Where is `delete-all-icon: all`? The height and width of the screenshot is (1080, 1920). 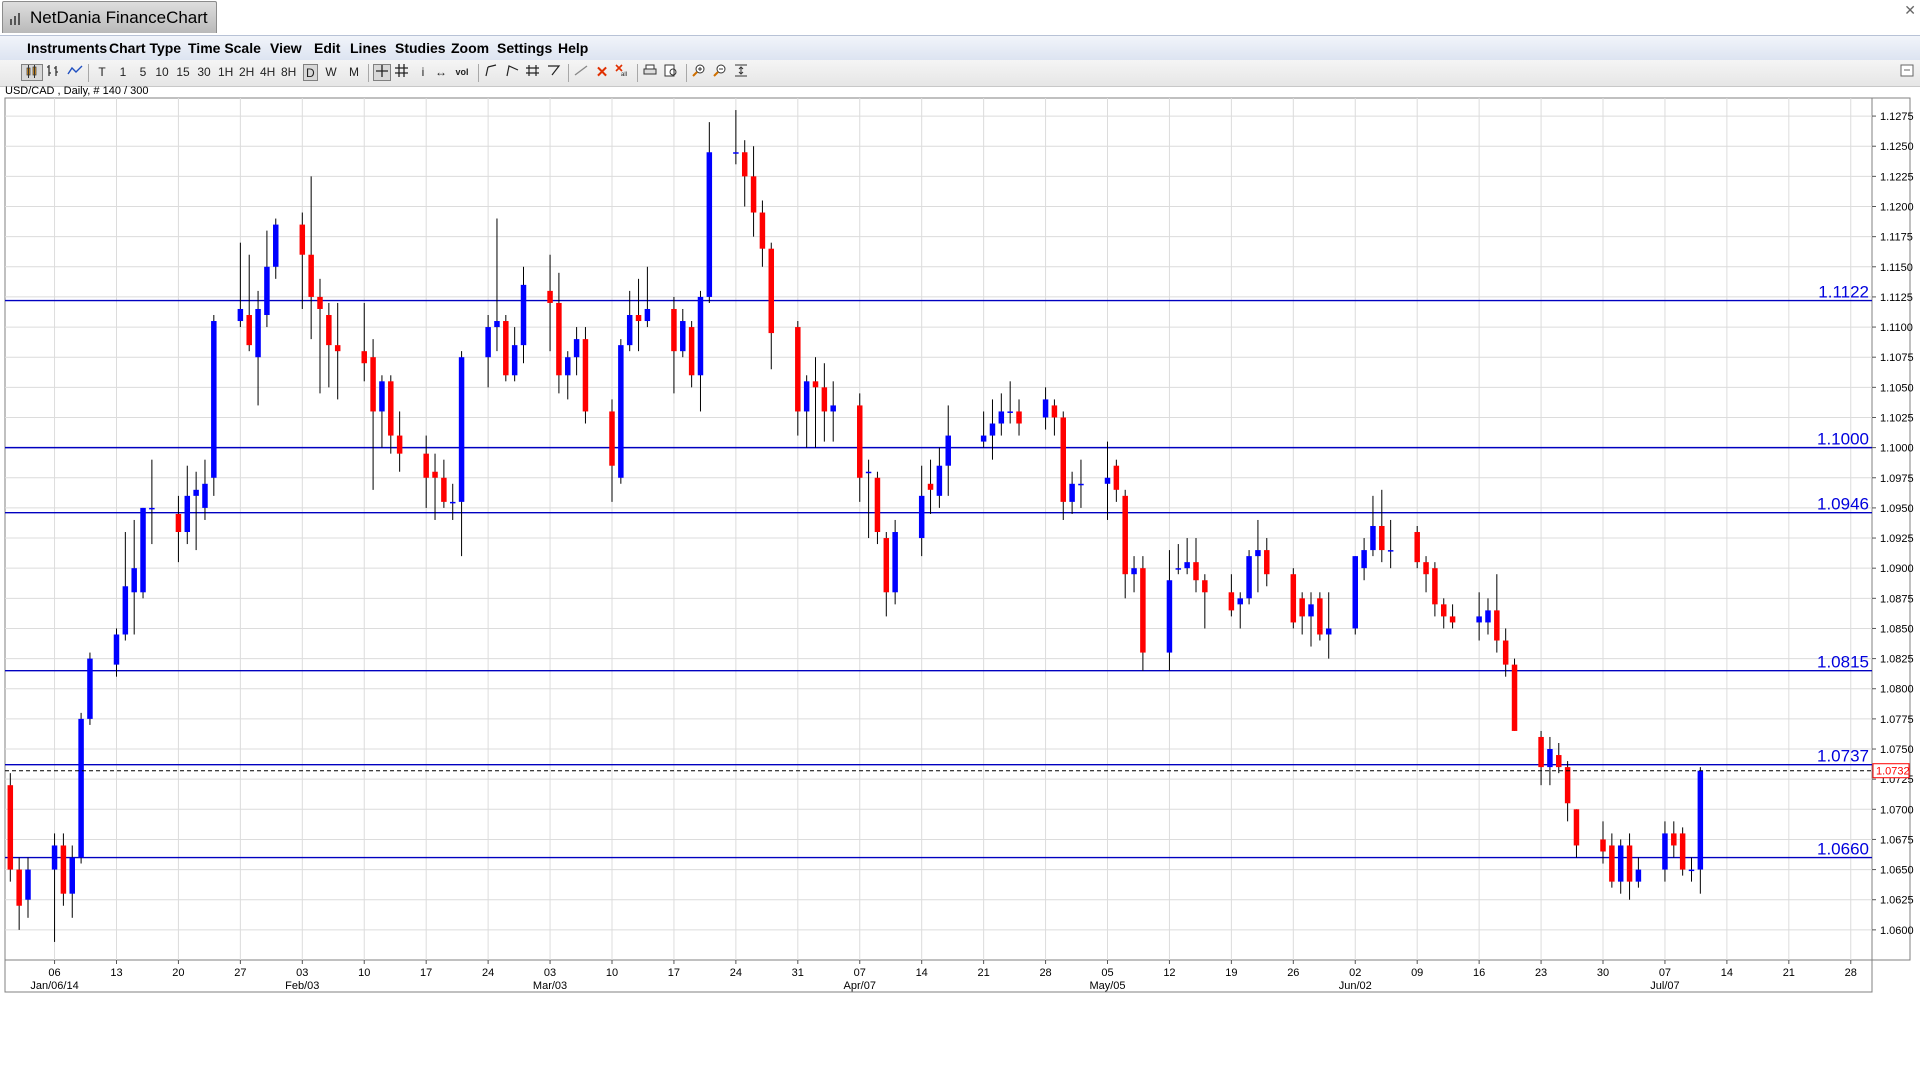
delete-all-icon: all is located at coordinates (622, 72).